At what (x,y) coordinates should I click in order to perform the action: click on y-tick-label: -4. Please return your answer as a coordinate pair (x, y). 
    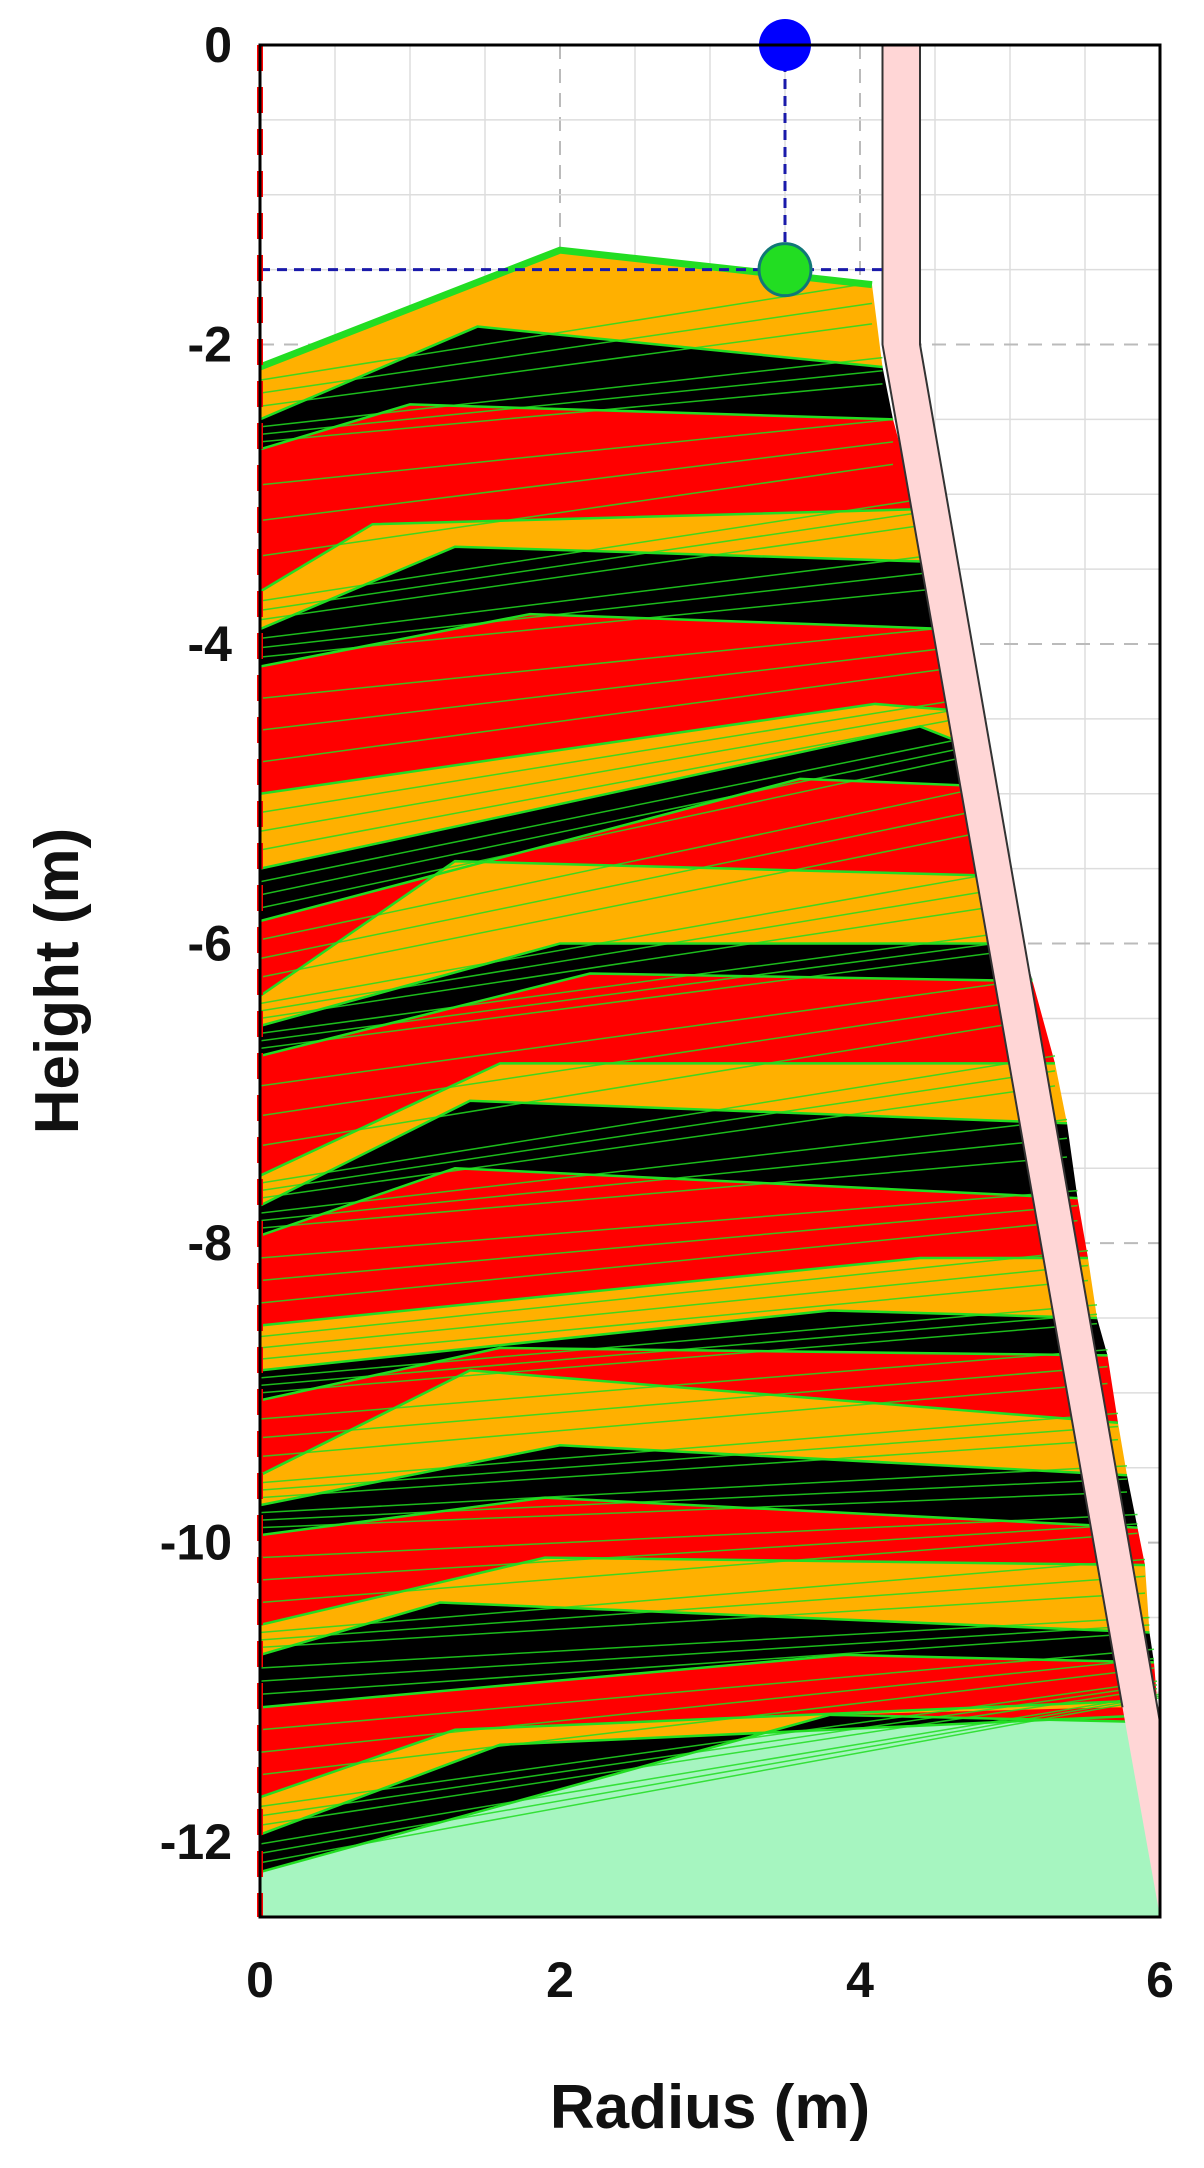
    Looking at the image, I should click on (210, 644).